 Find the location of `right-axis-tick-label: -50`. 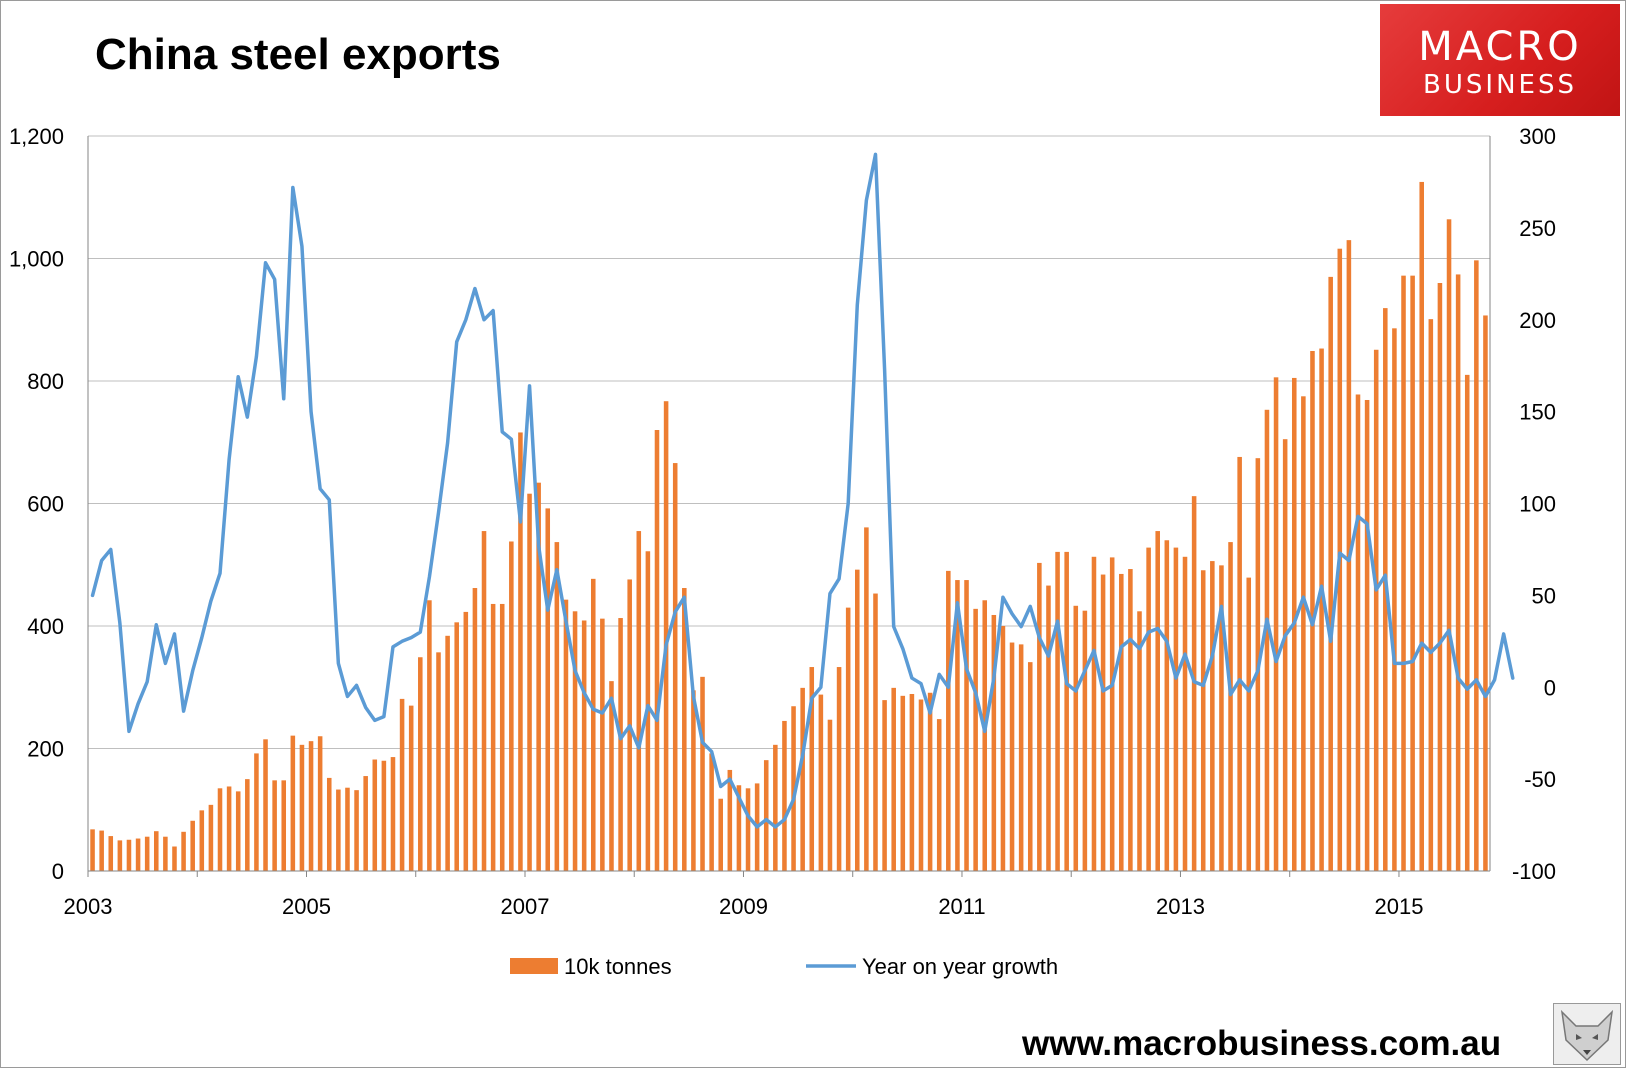

right-axis-tick-label: -50 is located at coordinates (1540, 779).